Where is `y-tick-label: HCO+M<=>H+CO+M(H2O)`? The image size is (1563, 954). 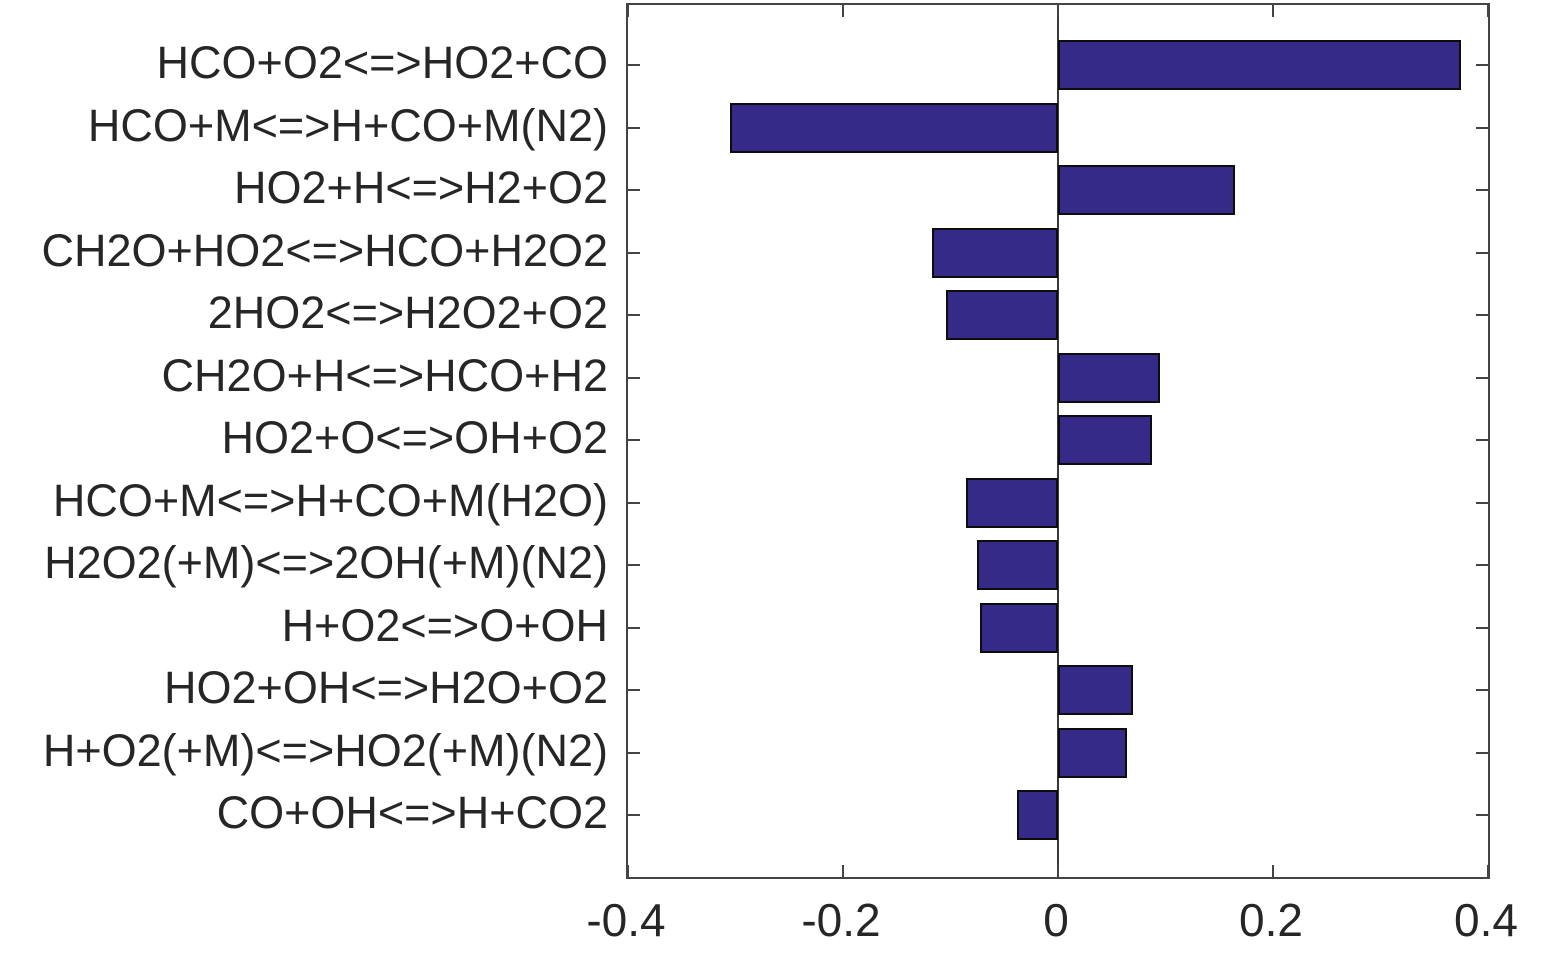
y-tick-label: HCO+M<=>H+CO+M(H2O) is located at coordinates (330, 500).